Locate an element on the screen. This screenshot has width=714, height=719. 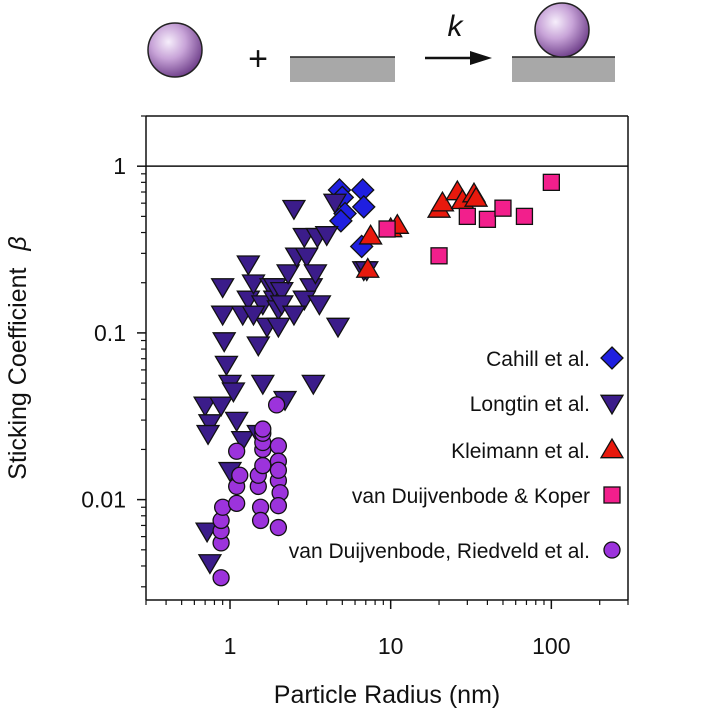
legend-label: Cahill et al. is located at coordinates (538, 359).